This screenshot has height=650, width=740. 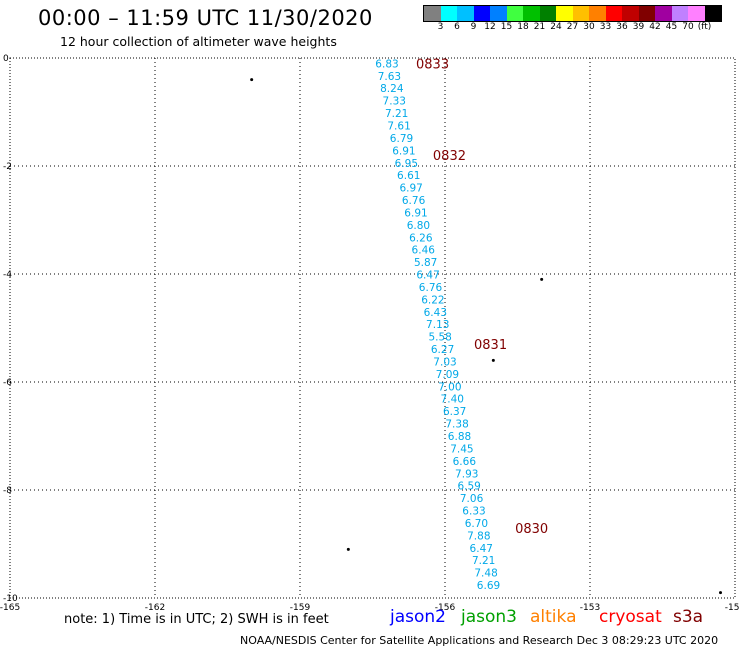 I want to click on wave-height-label: 6.22, so click(x=432, y=300).